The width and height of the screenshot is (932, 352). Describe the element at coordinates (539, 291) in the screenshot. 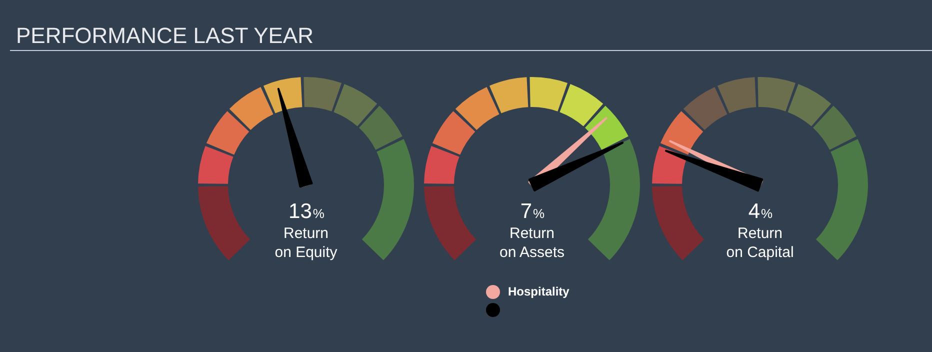

I see `legend-label: Hospitality` at that location.